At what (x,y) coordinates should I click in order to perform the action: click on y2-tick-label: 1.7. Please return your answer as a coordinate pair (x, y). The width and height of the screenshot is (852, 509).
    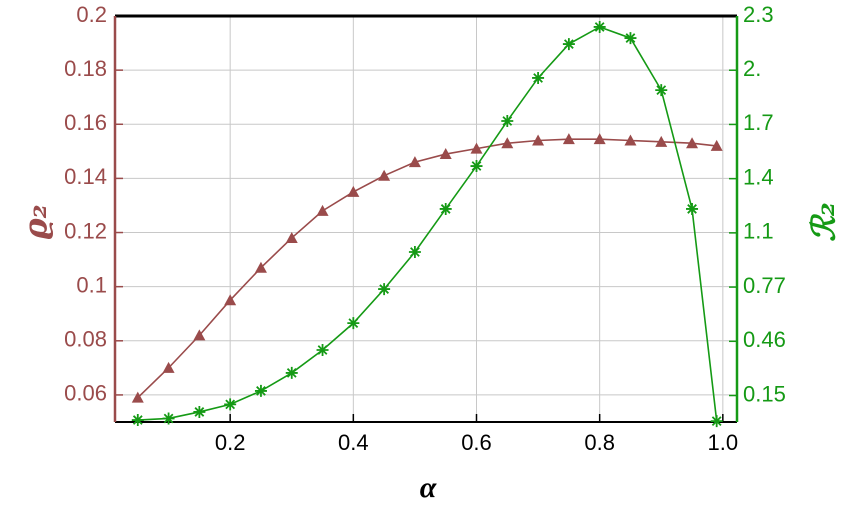
    Looking at the image, I should click on (758, 122).